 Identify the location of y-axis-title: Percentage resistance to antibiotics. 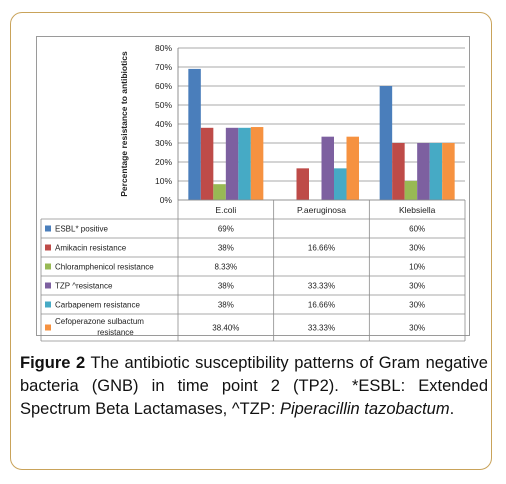
(124, 124).